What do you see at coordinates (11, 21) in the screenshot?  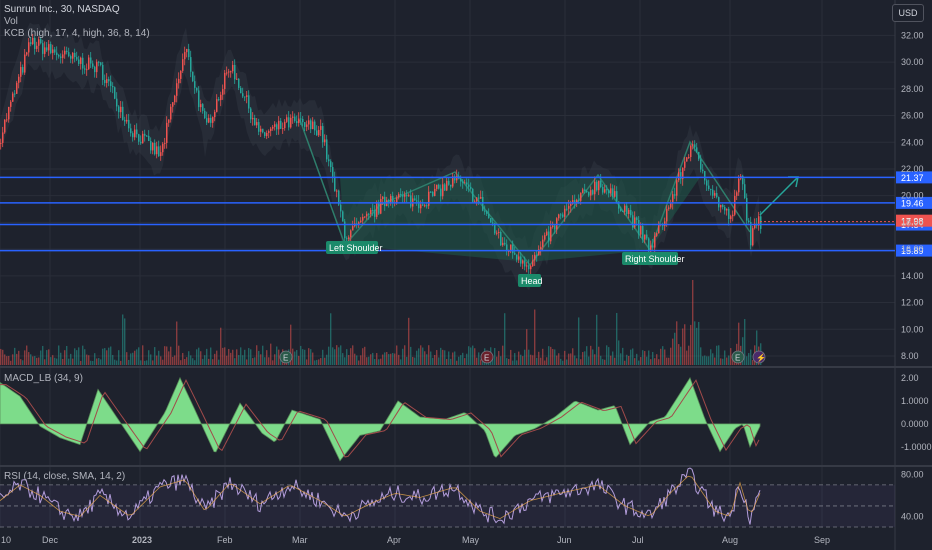 I see `volume-legend: Vol` at bounding box center [11, 21].